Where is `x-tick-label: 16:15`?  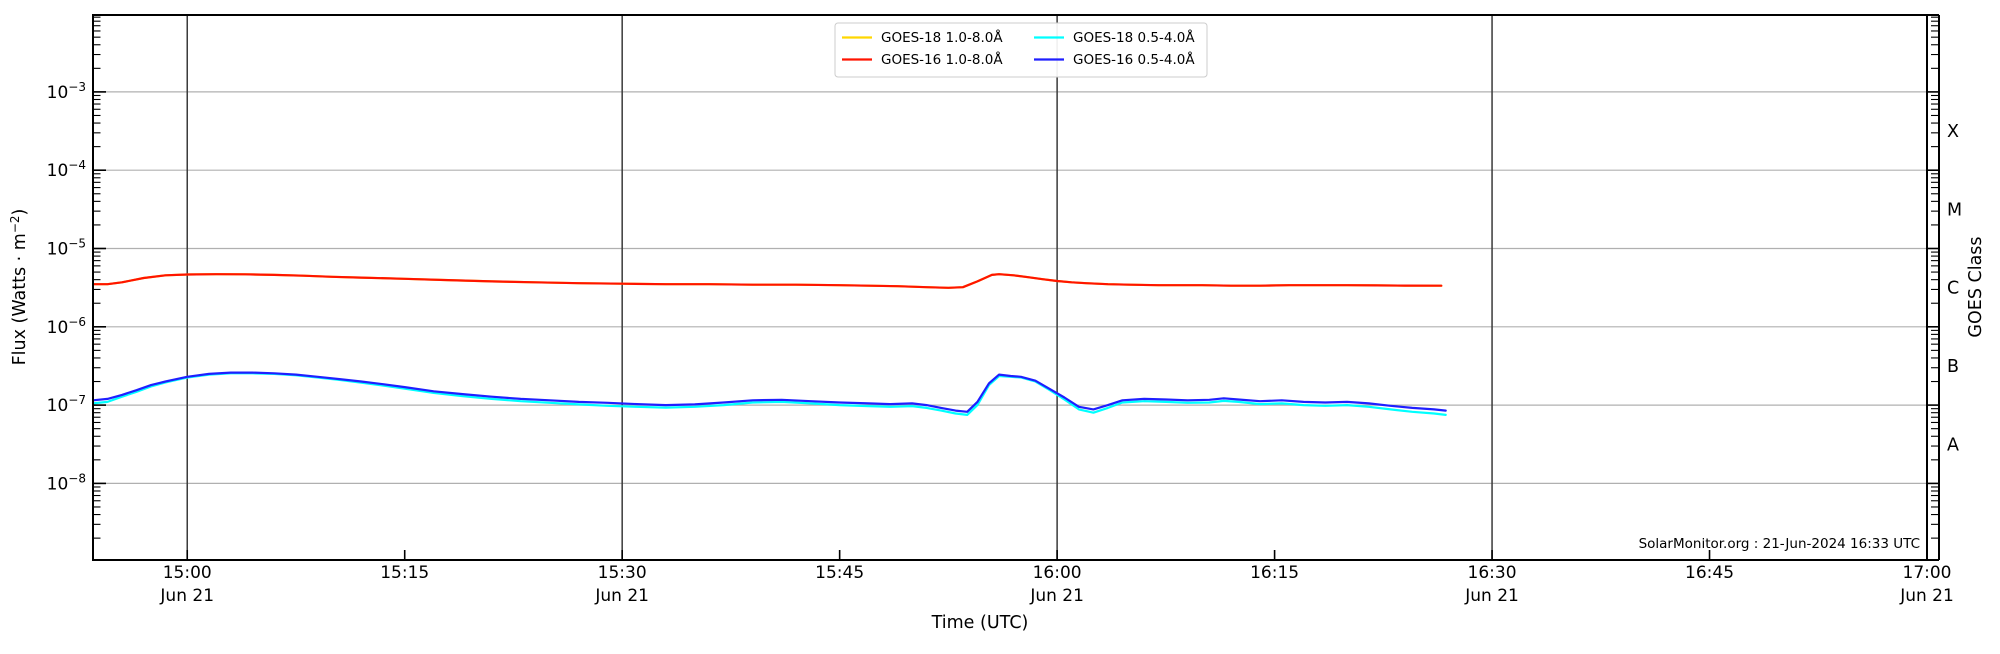 x-tick-label: 16:15 is located at coordinates (1274, 573).